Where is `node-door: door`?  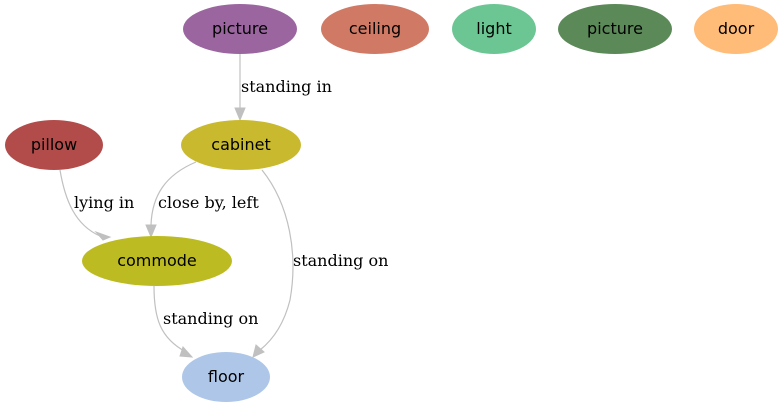
node-door: door is located at coordinates (736, 29).